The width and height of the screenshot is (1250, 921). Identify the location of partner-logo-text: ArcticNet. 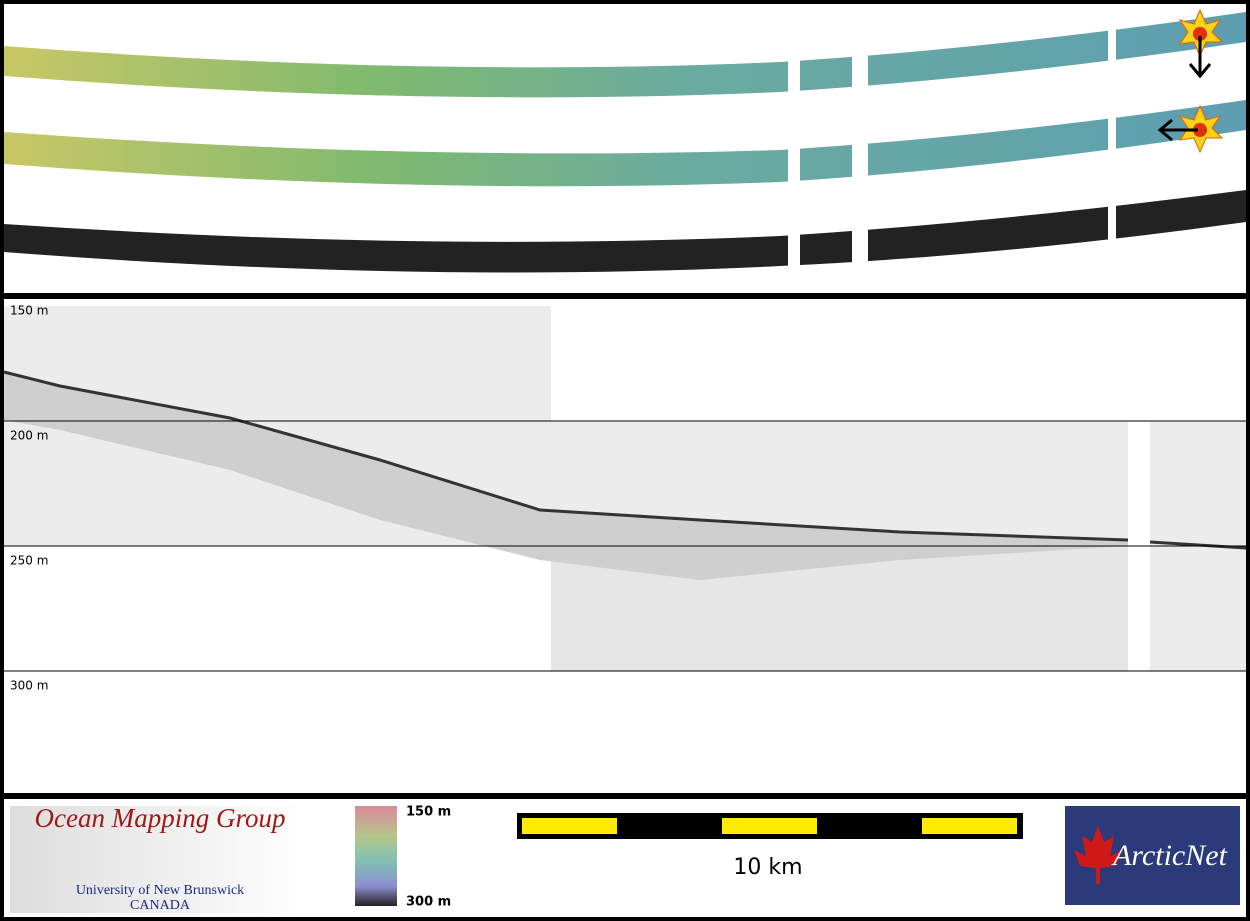
(1169, 855).